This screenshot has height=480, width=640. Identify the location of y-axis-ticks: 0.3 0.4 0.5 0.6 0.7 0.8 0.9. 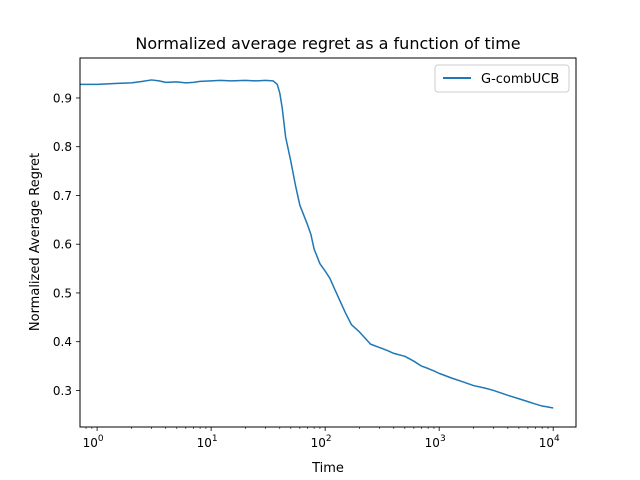
(66, 244).